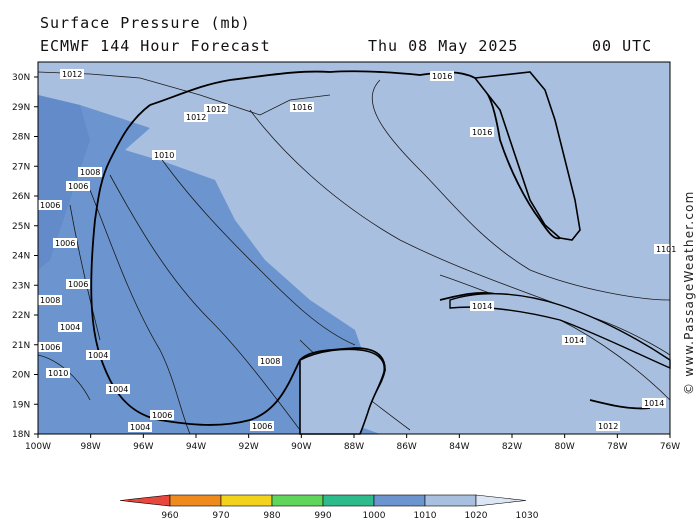 The width and height of the screenshot is (700, 525). What do you see at coordinates (322, 516) in the screenshot?
I see `legend-value-label: 990` at bounding box center [322, 516].